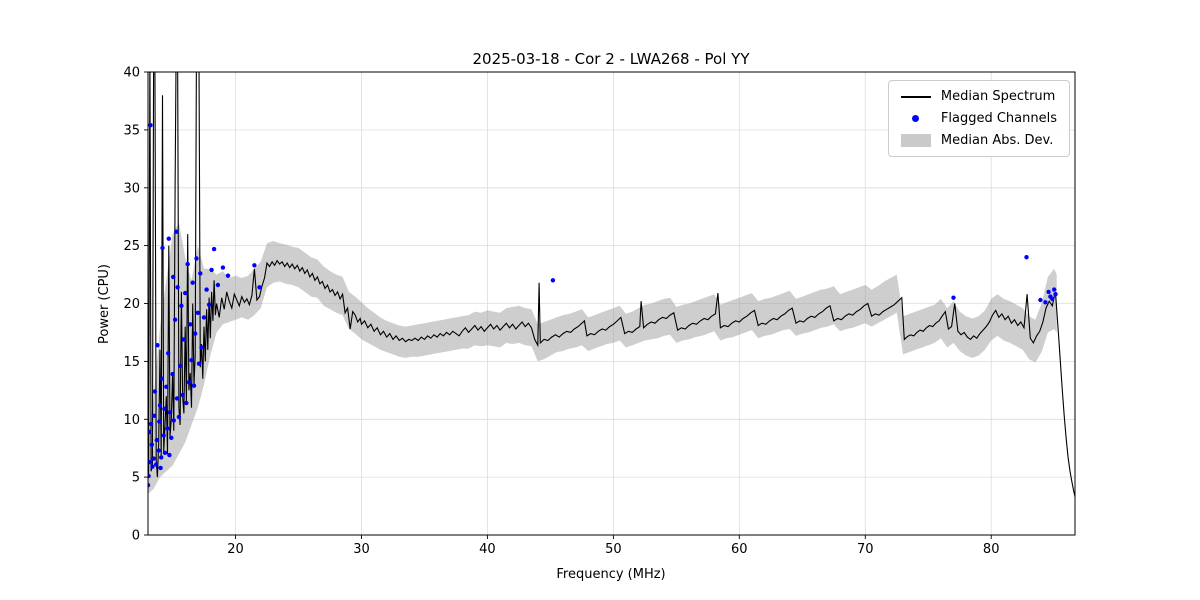 This screenshot has height=600, width=1200. Describe the element at coordinates (997, 140) in the screenshot. I see `legend-label-mad-band: Median Abs. Dev.` at that location.